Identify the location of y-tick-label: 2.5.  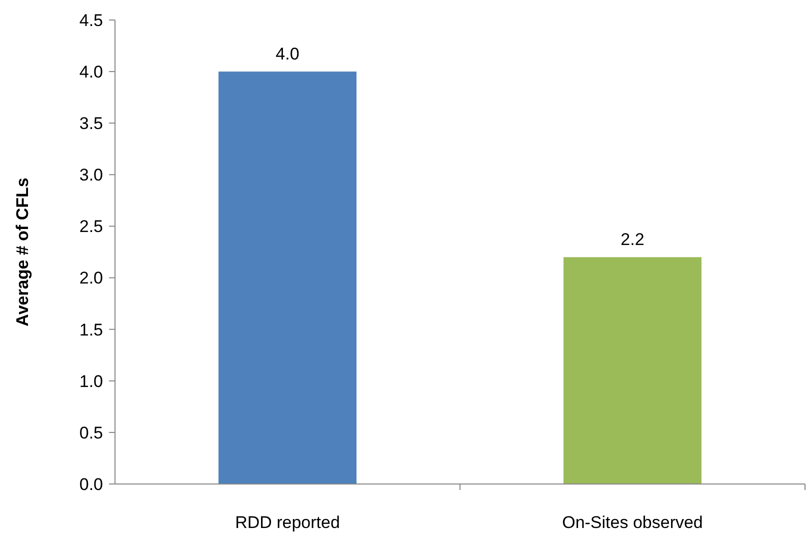
(91, 226).